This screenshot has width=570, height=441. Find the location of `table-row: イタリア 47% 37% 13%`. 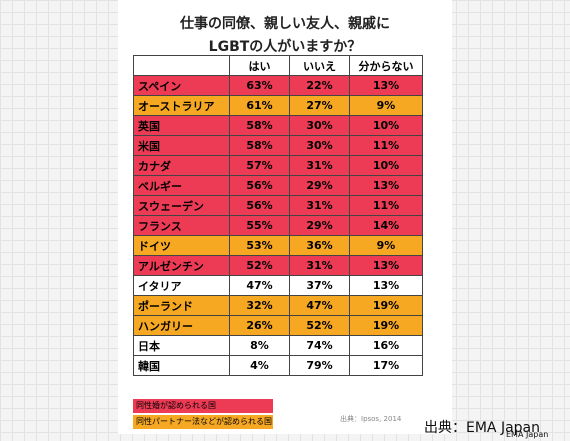

table-row: イタリア 47% 37% 13% is located at coordinates (278, 285).